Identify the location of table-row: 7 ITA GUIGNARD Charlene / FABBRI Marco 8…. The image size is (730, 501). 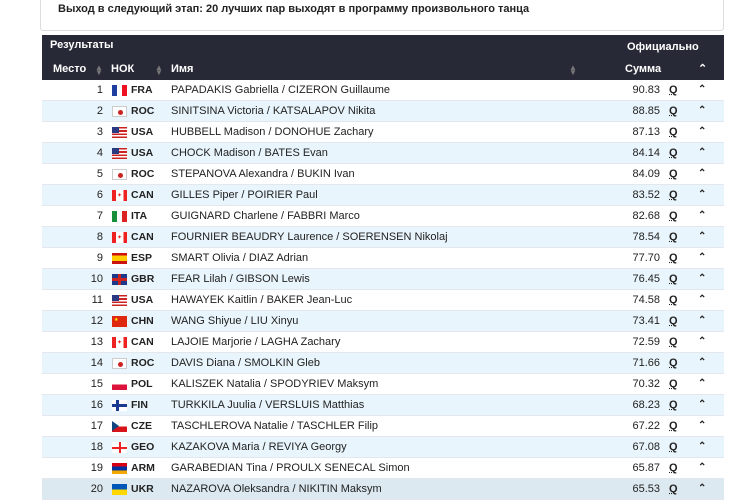
(383, 216).